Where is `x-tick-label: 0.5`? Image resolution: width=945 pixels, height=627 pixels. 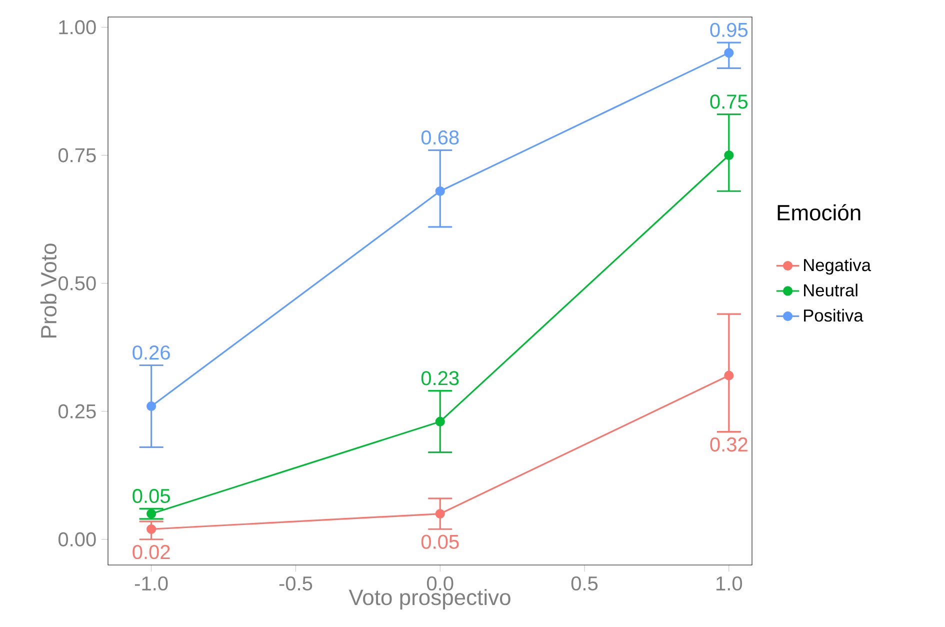
x-tick-label: 0.5 is located at coordinates (584, 583).